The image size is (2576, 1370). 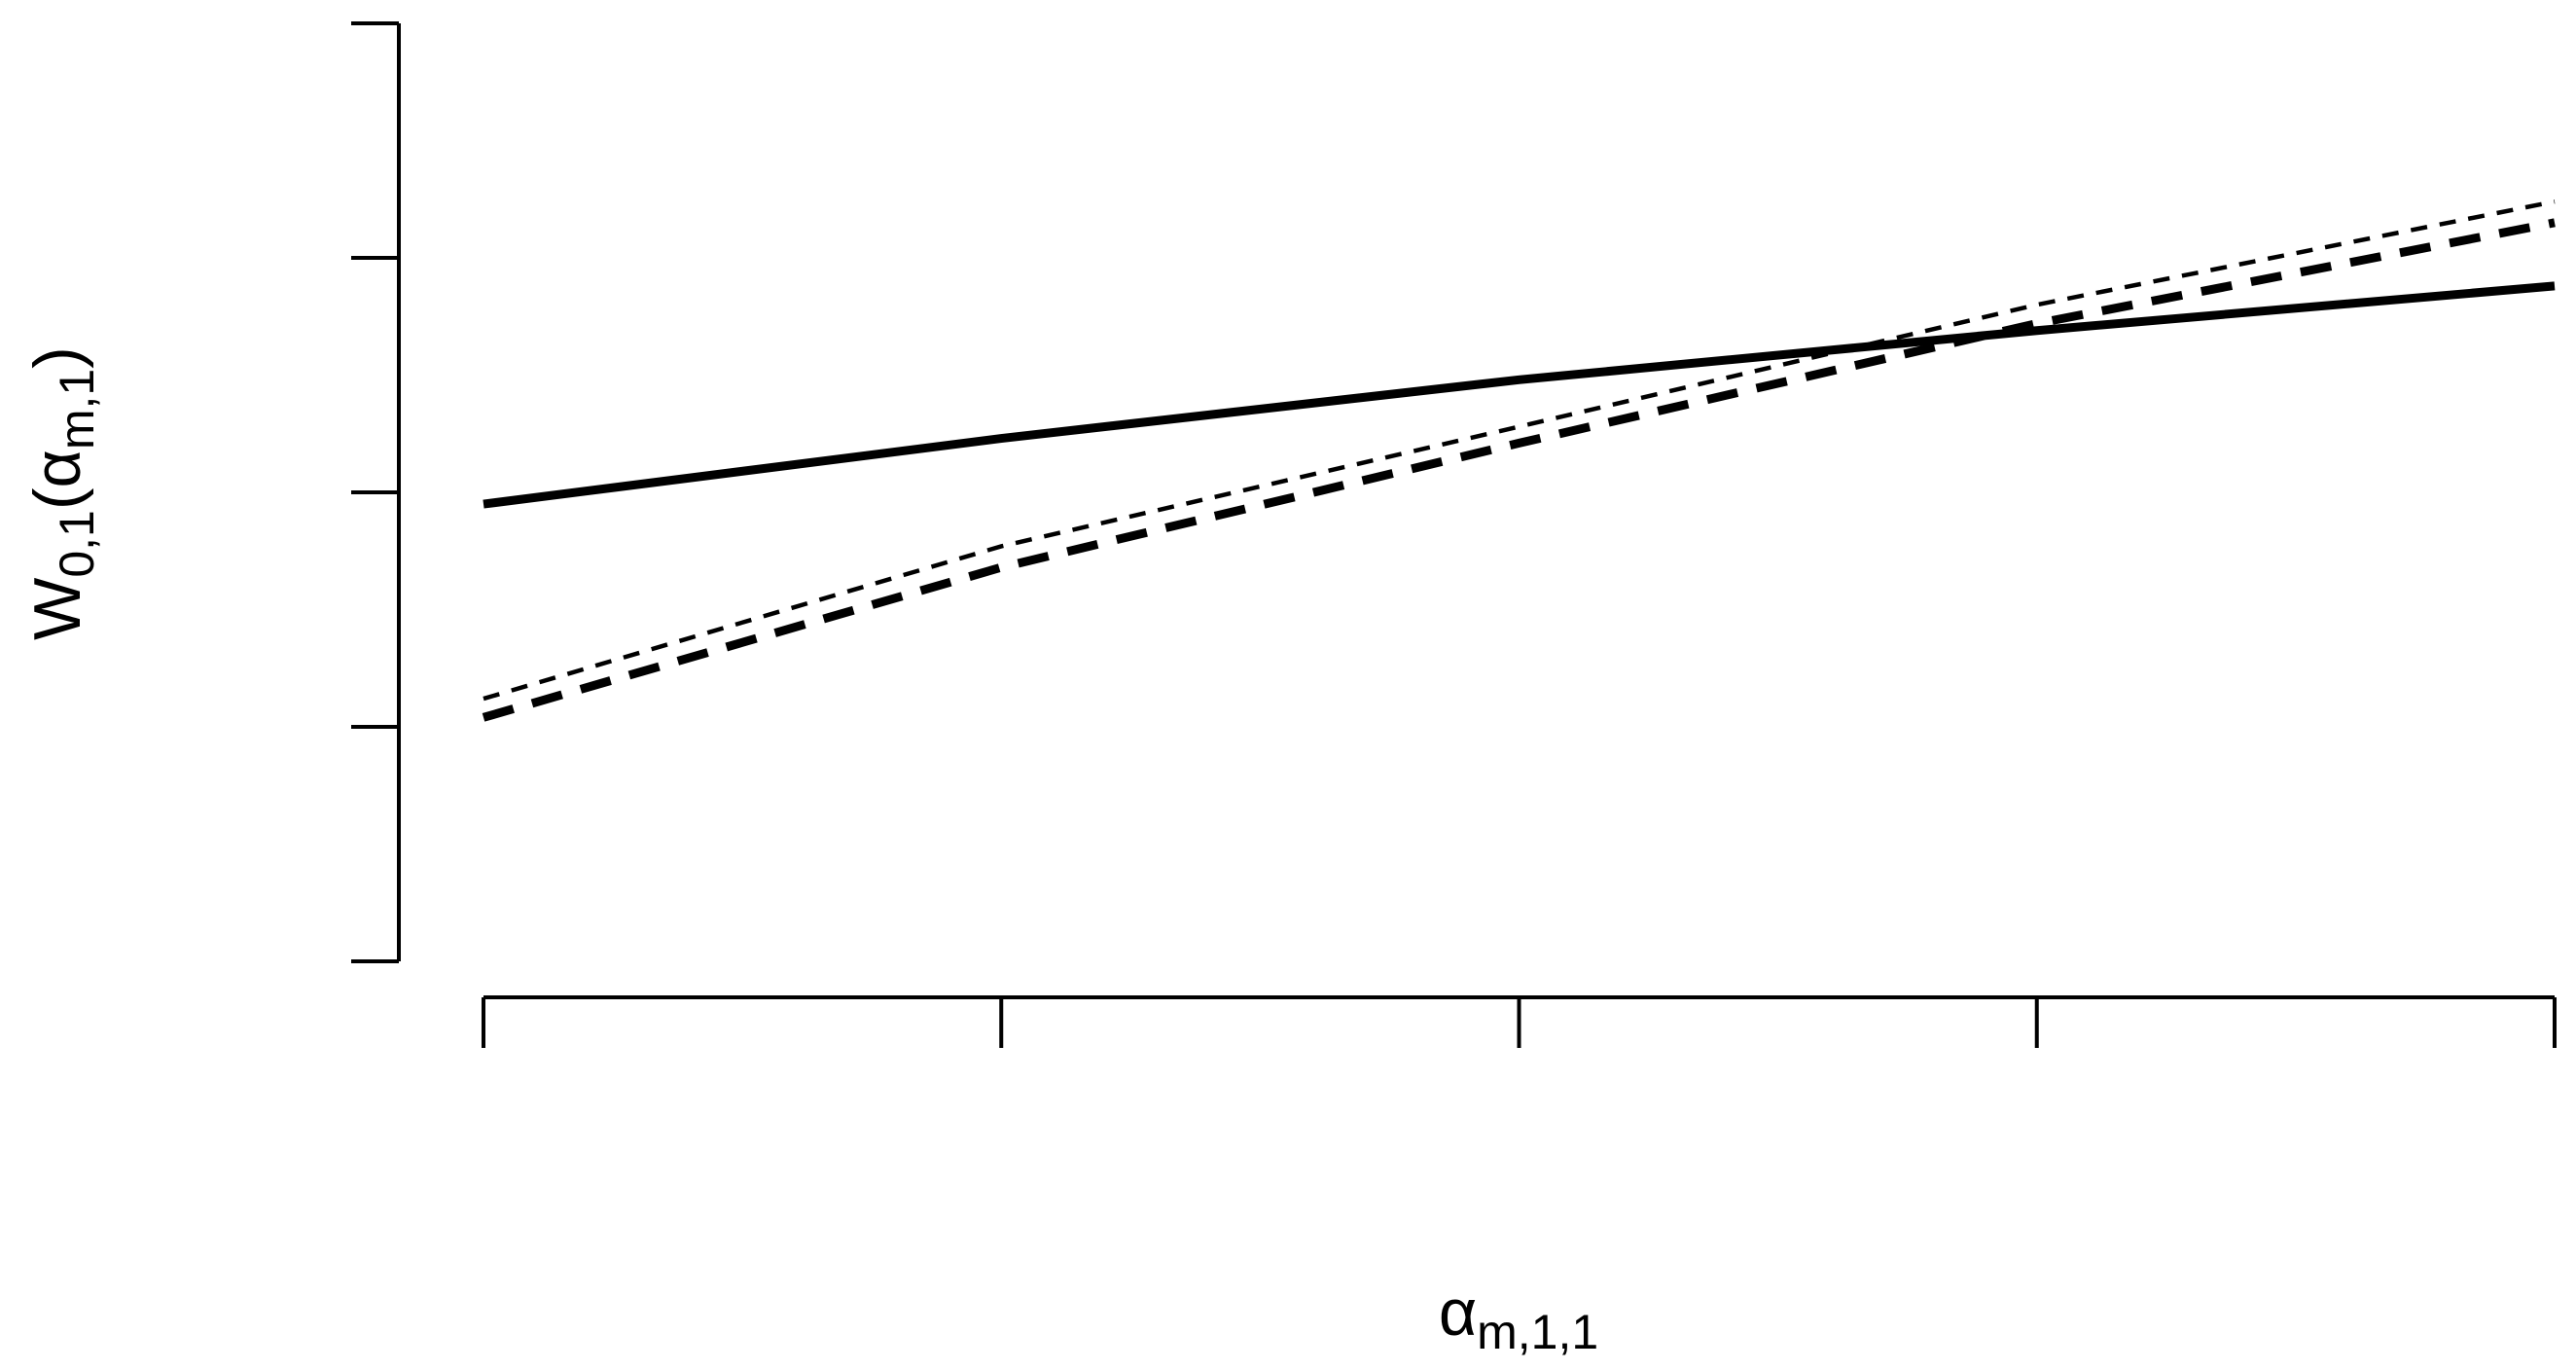 What do you see at coordinates (1519, 395) in the screenshot?
I see `data-line` at bounding box center [1519, 395].